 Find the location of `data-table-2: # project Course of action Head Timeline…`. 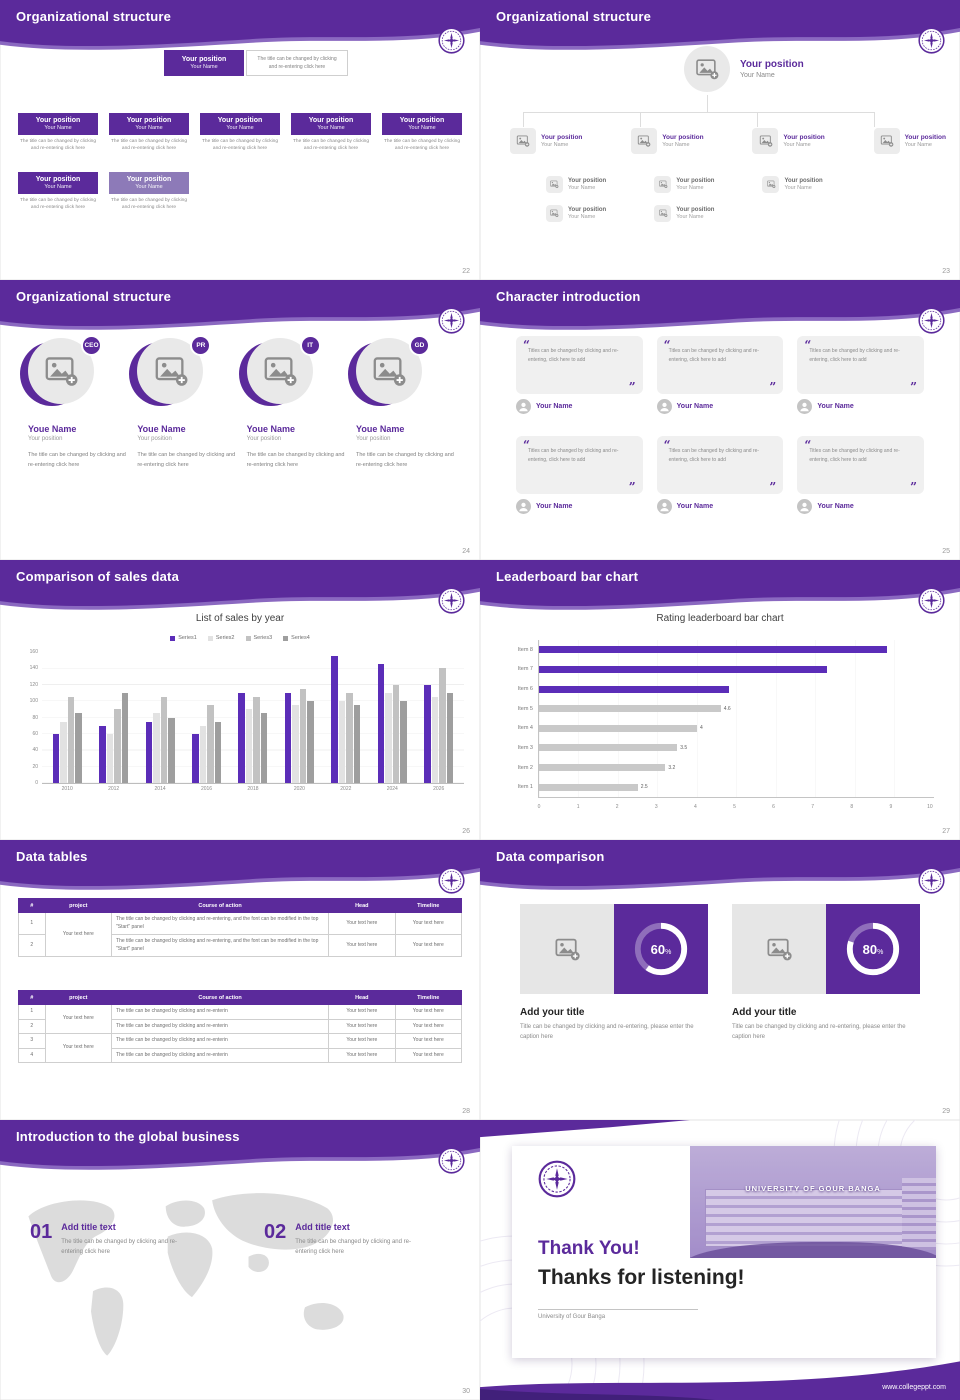

data-table-2: # project Course of action Head Timeline… is located at coordinates (240, 1026).